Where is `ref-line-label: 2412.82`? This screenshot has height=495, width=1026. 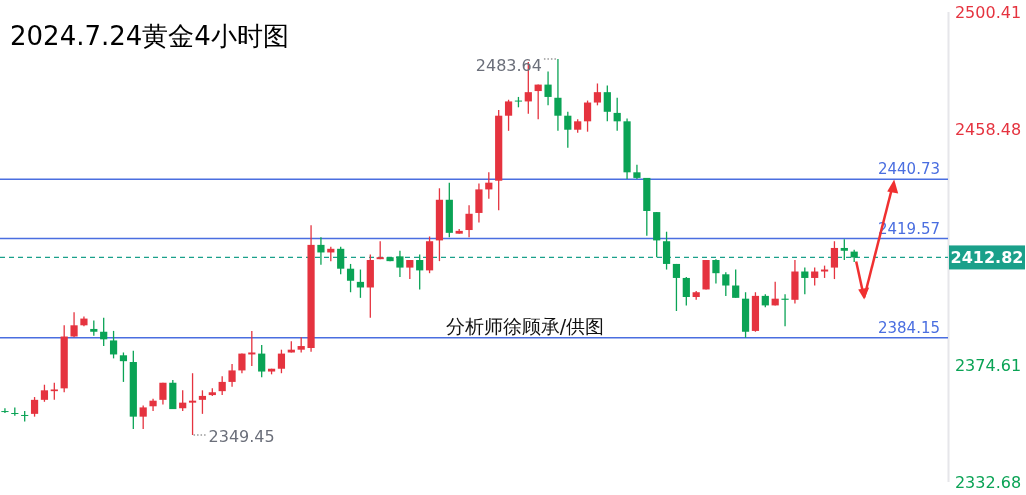 ref-line-label: 2412.82 is located at coordinates (987, 258).